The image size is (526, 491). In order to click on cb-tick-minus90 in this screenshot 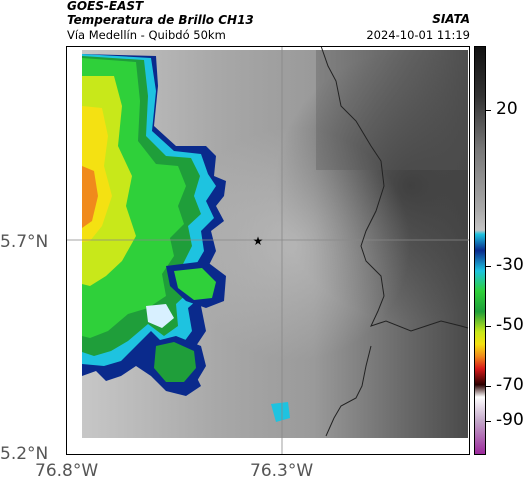, I will do `click(488, 421)`.